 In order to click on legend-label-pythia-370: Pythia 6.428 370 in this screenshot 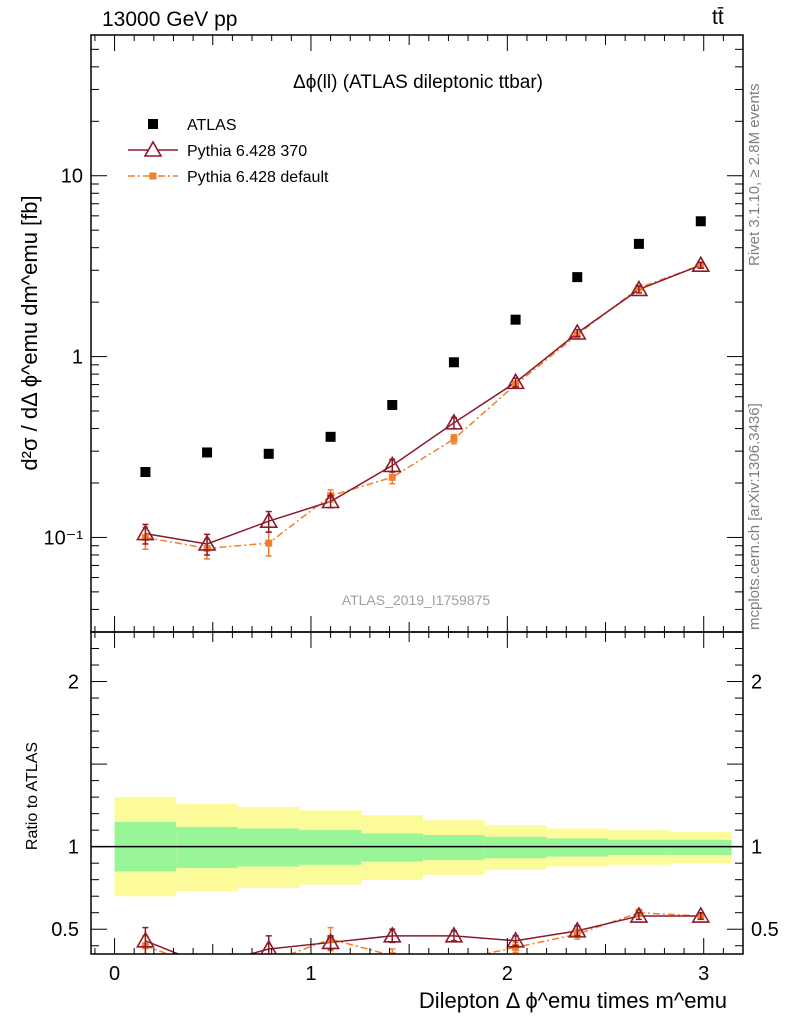, I will do `click(247, 151)`.